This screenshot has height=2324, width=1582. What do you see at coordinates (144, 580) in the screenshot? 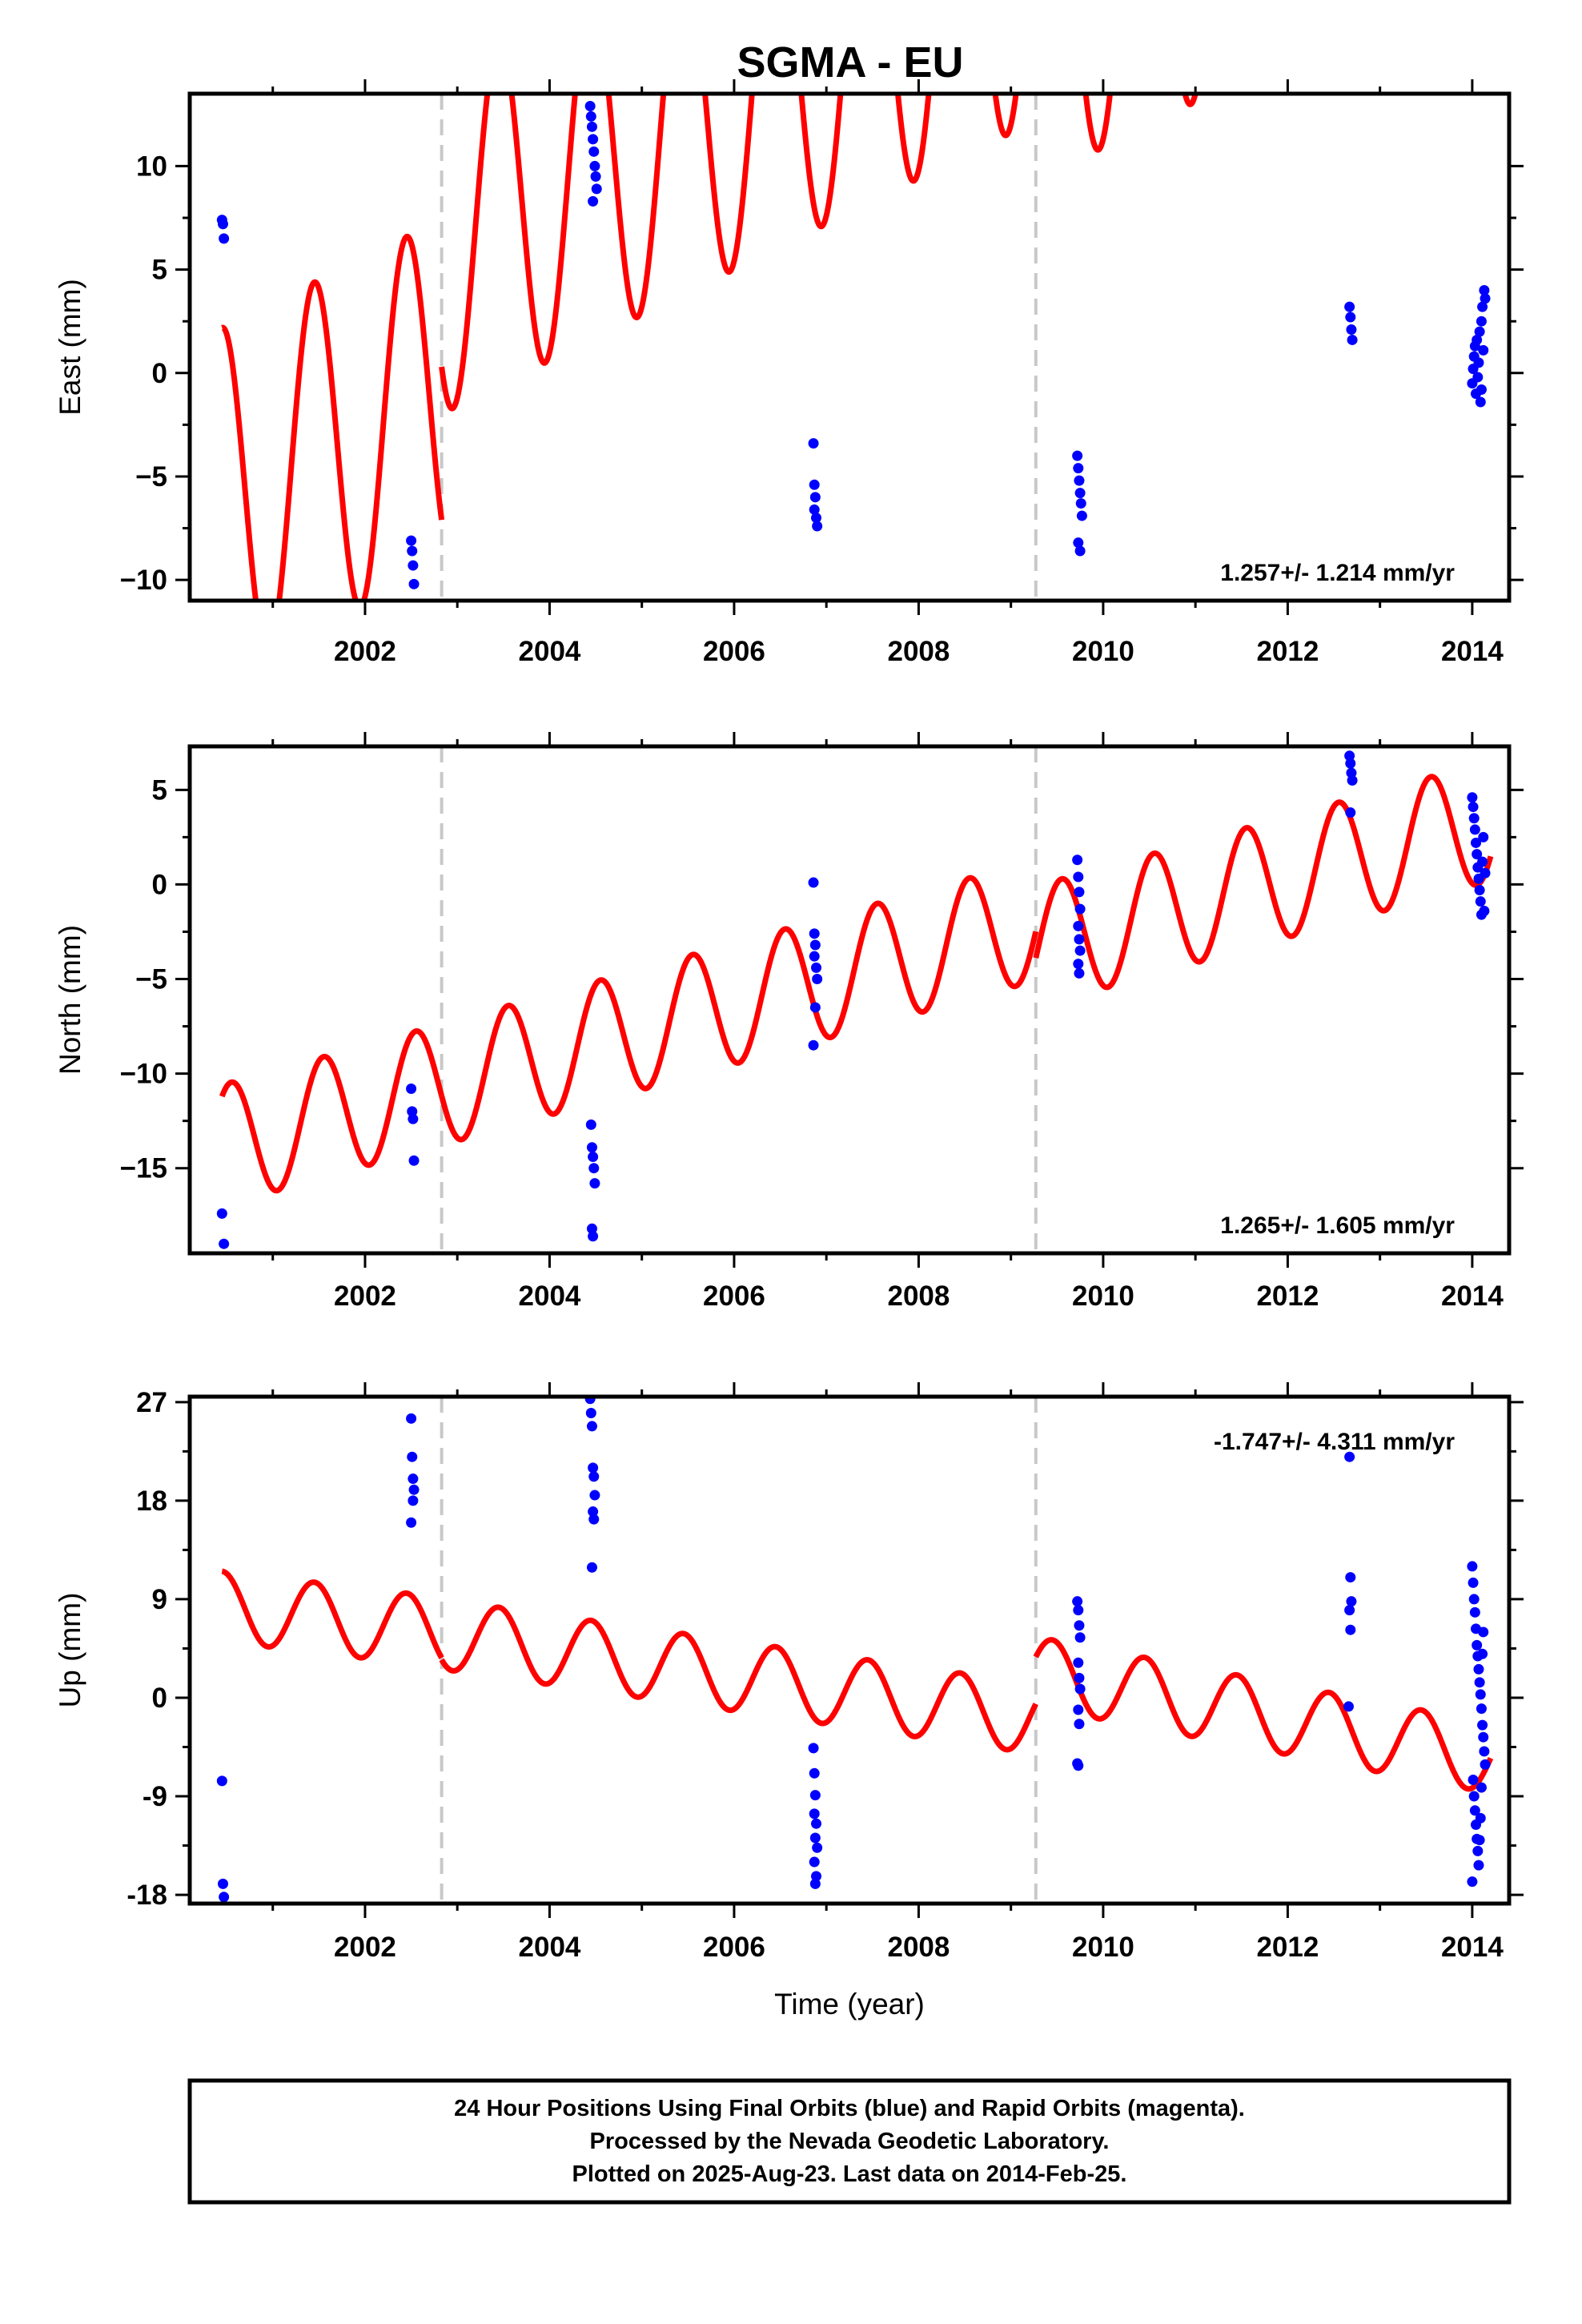
I see `east-ytick-label-4: −10` at bounding box center [144, 580].